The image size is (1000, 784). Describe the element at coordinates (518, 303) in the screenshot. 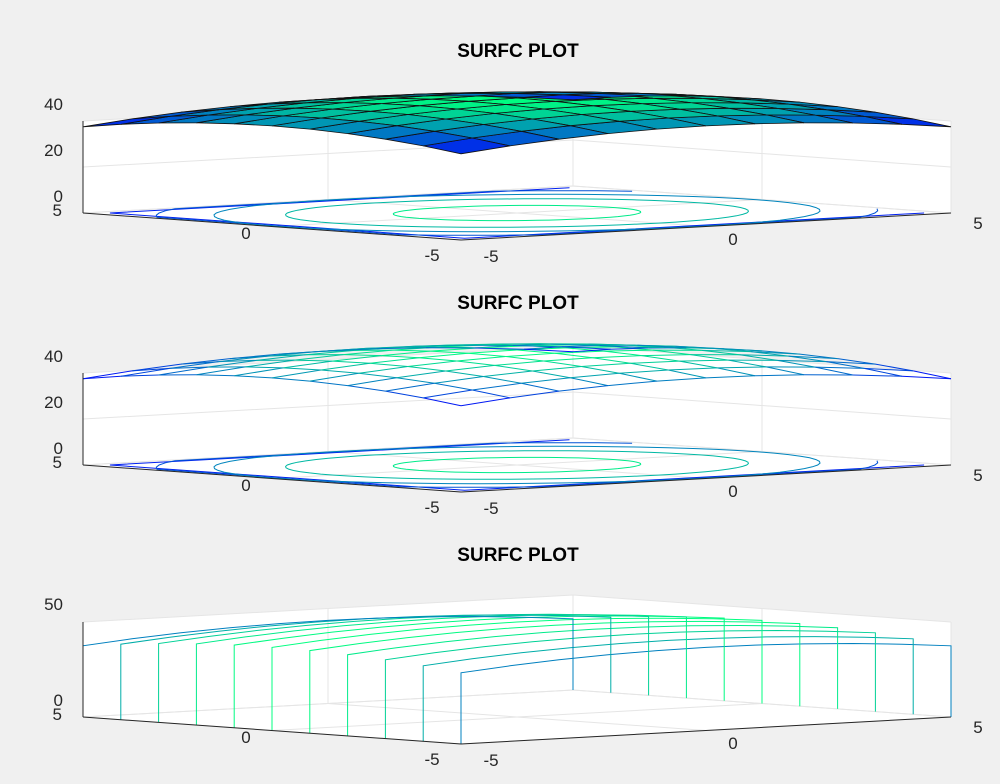

I see `chart-title-2: SURFC PLOT` at that location.